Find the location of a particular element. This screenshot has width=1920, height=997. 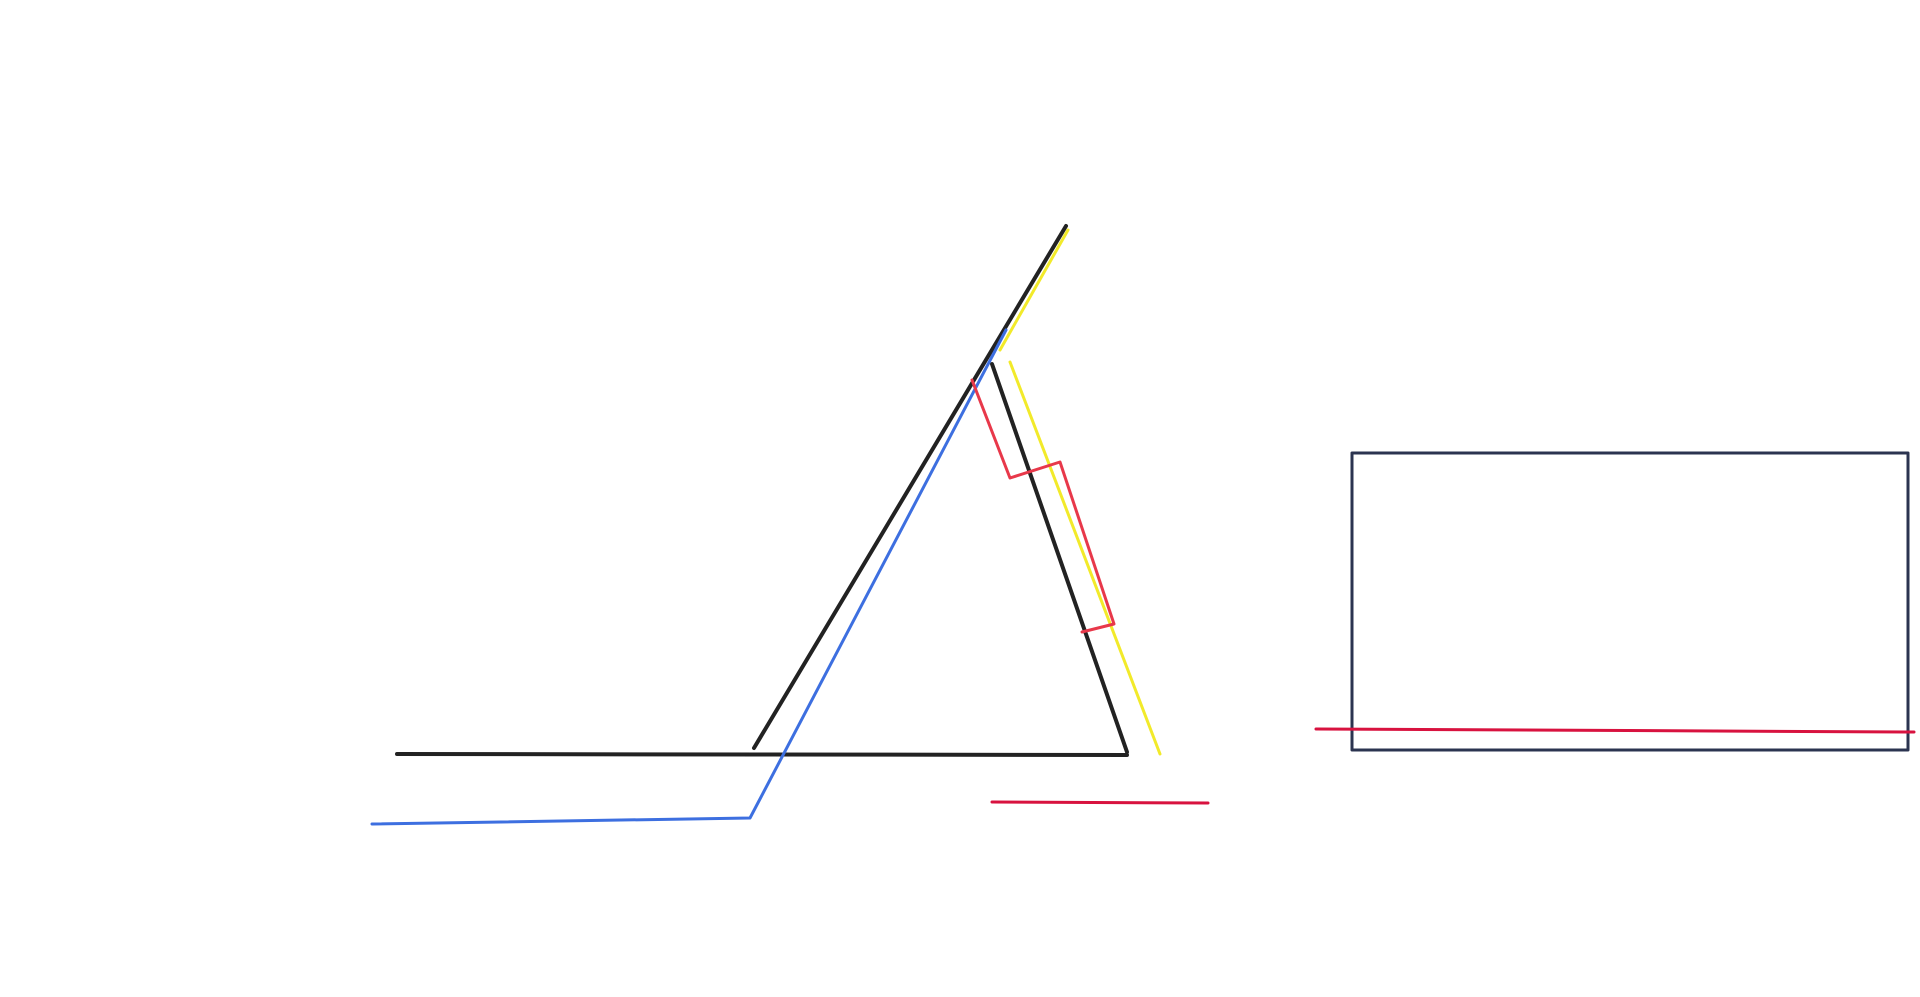

red-short-line is located at coordinates (1100, 802).